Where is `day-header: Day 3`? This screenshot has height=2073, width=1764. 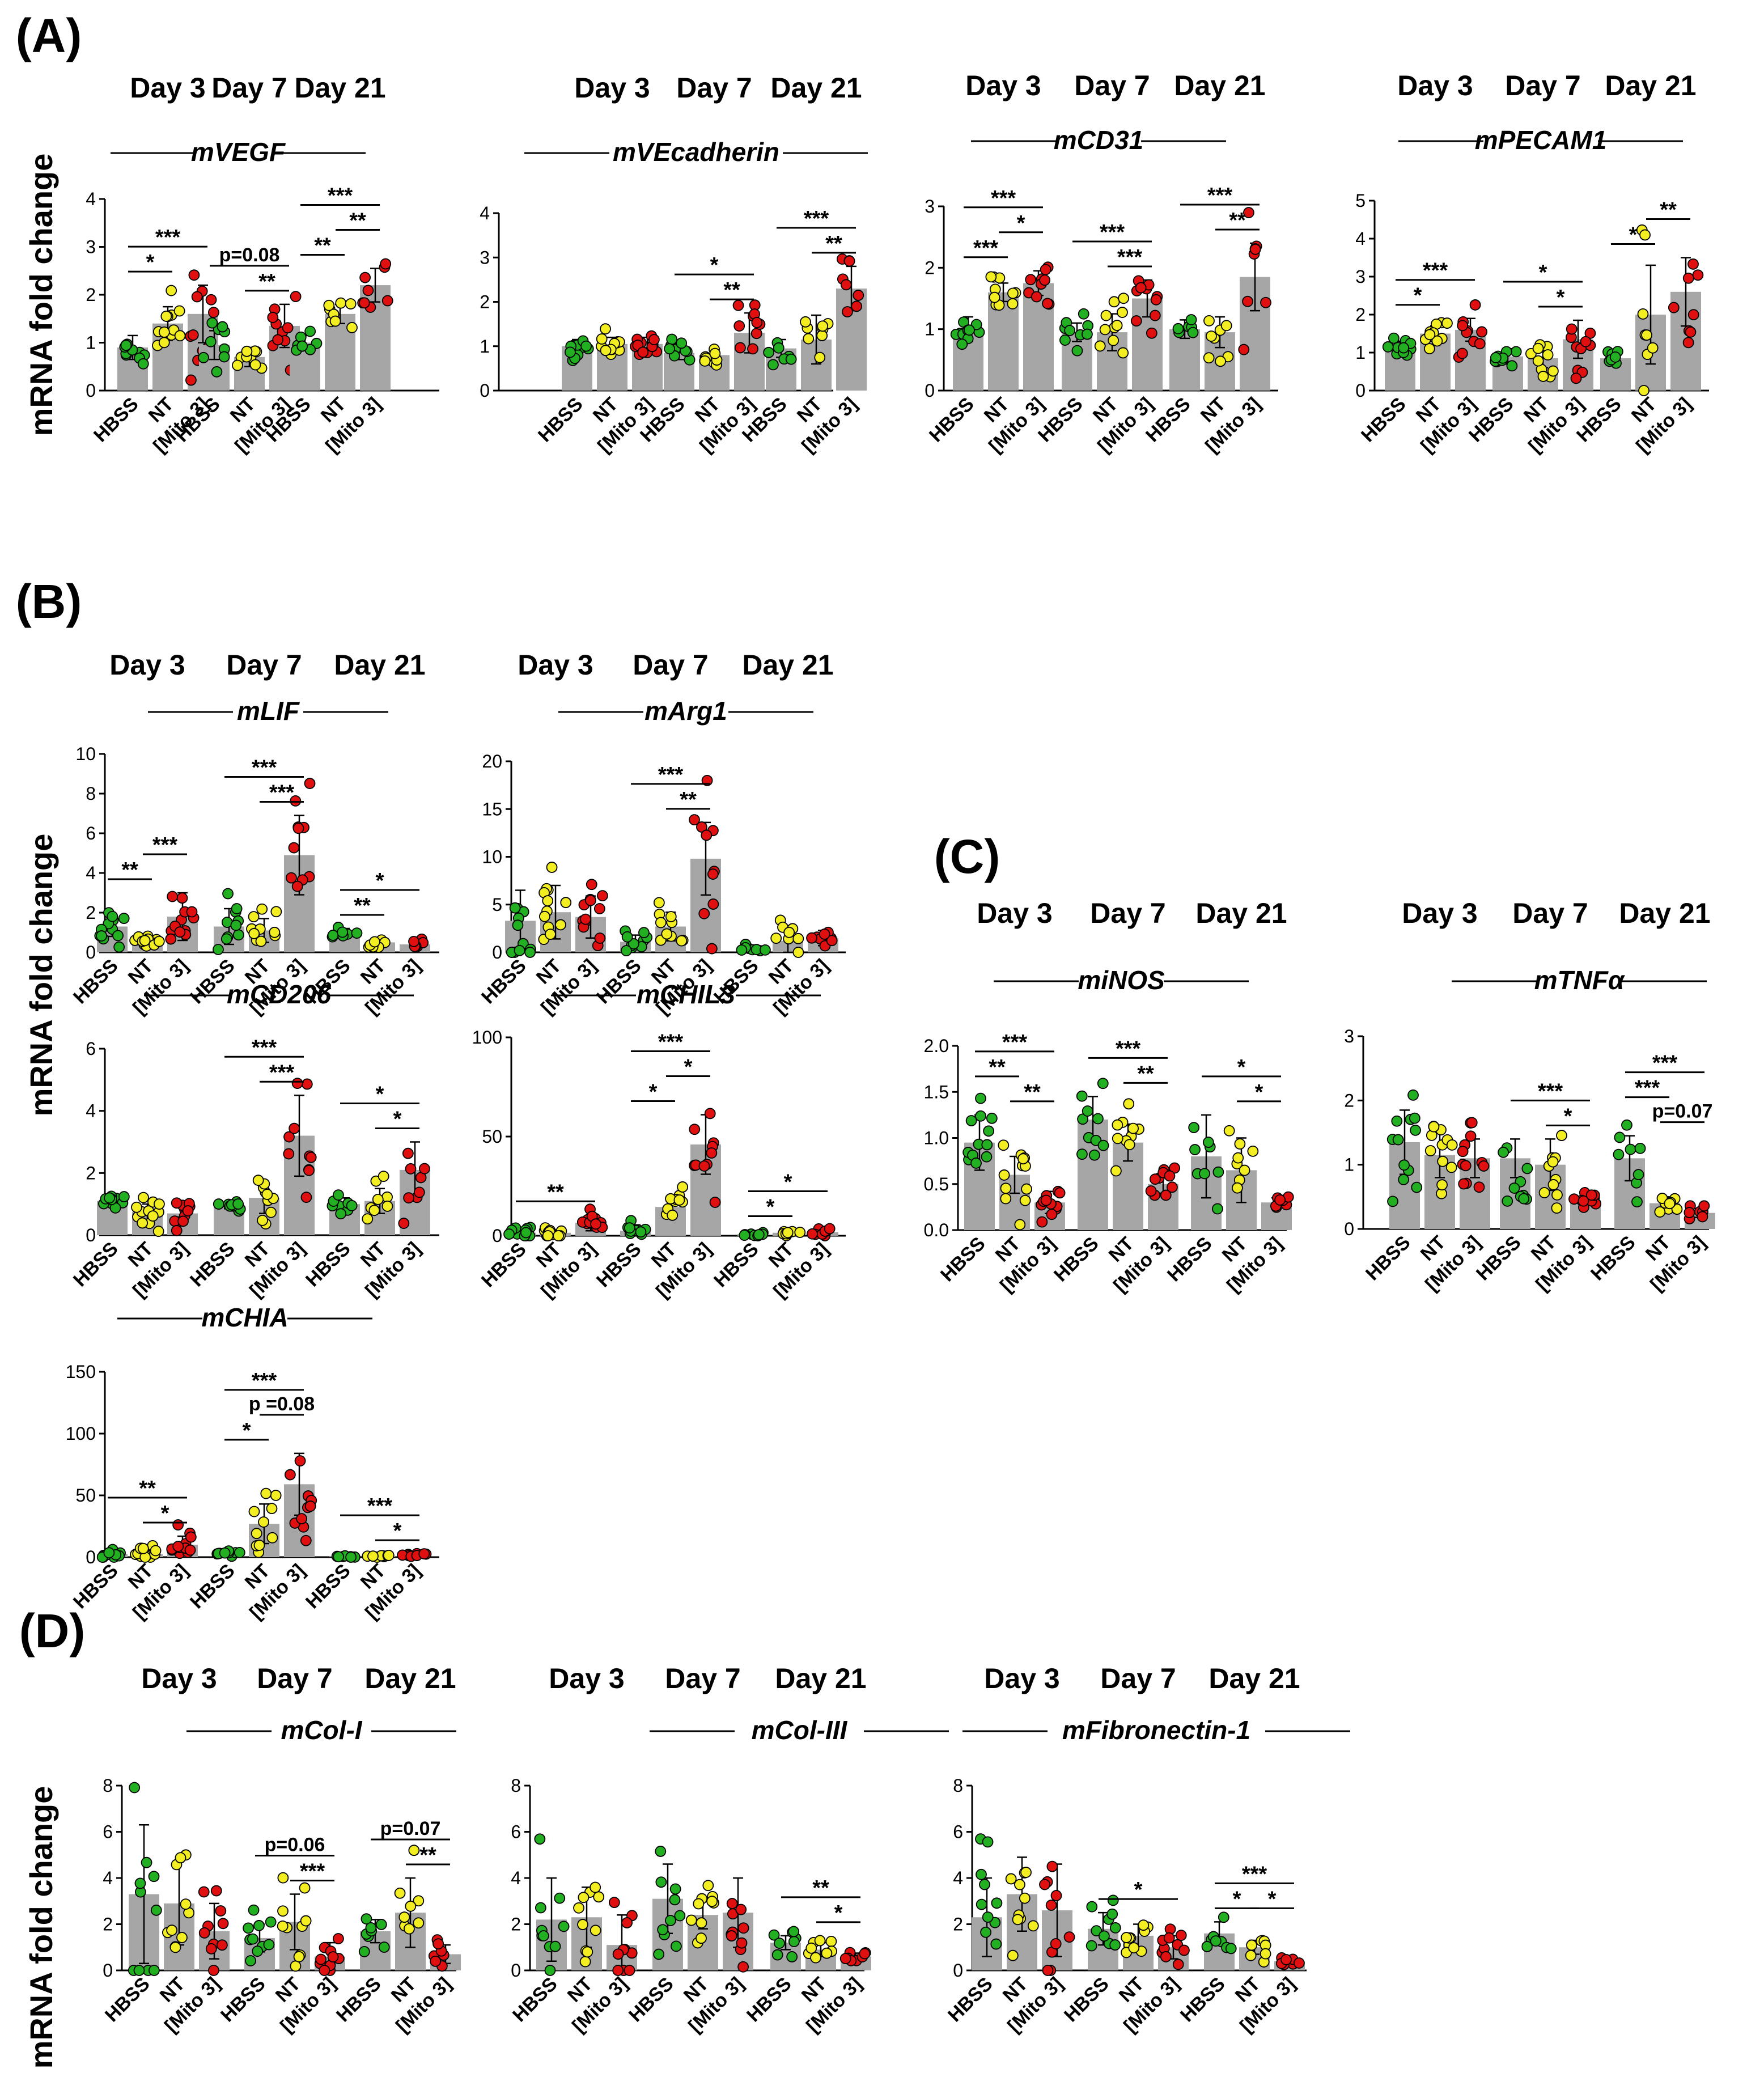
day-header: Day 3 is located at coordinates (1003, 85).